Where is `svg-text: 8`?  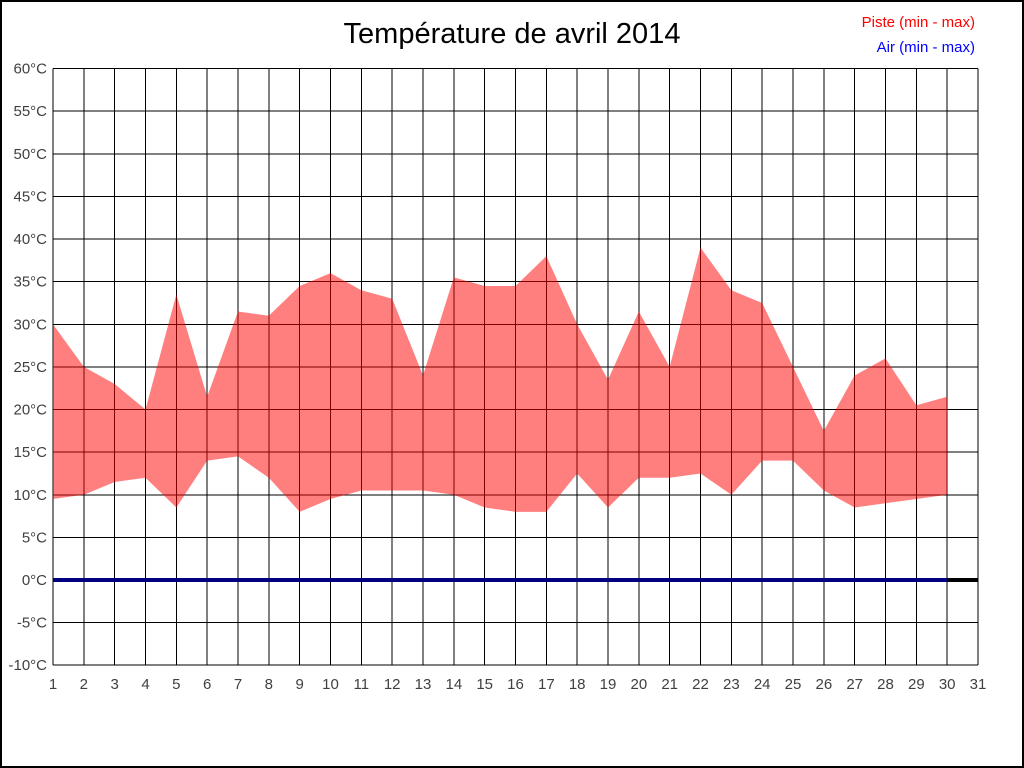
svg-text: 8 is located at coordinates (269, 684).